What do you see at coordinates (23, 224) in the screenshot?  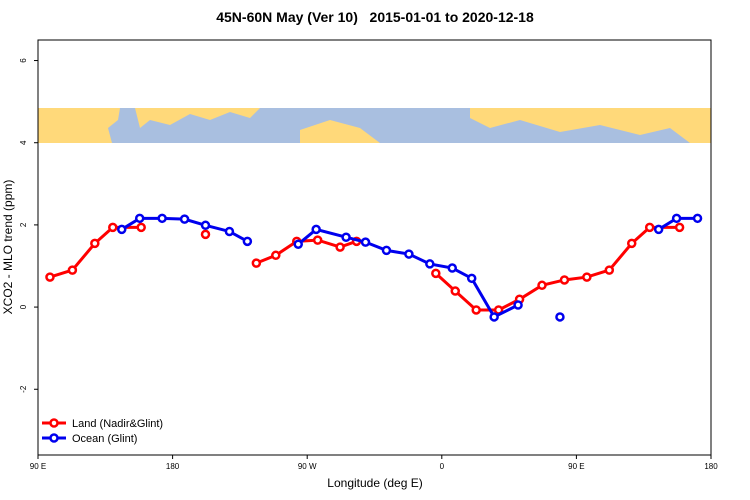 I see `y-tick-label: 2` at bounding box center [23, 224].